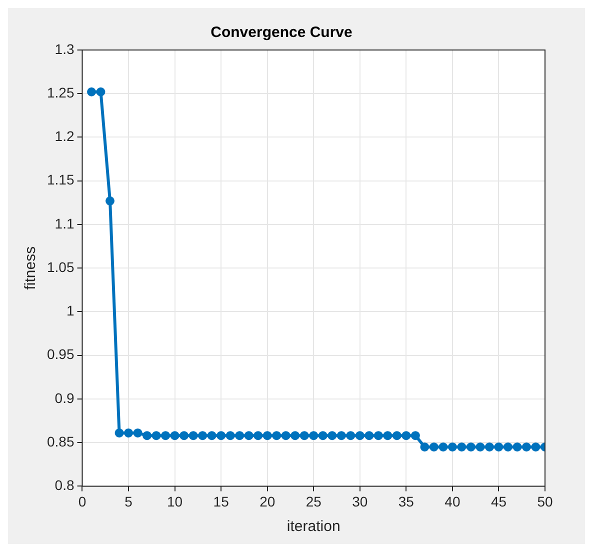  What do you see at coordinates (64, 48) in the screenshot?
I see `y-tick-label: 1.3` at bounding box center [64, 48].